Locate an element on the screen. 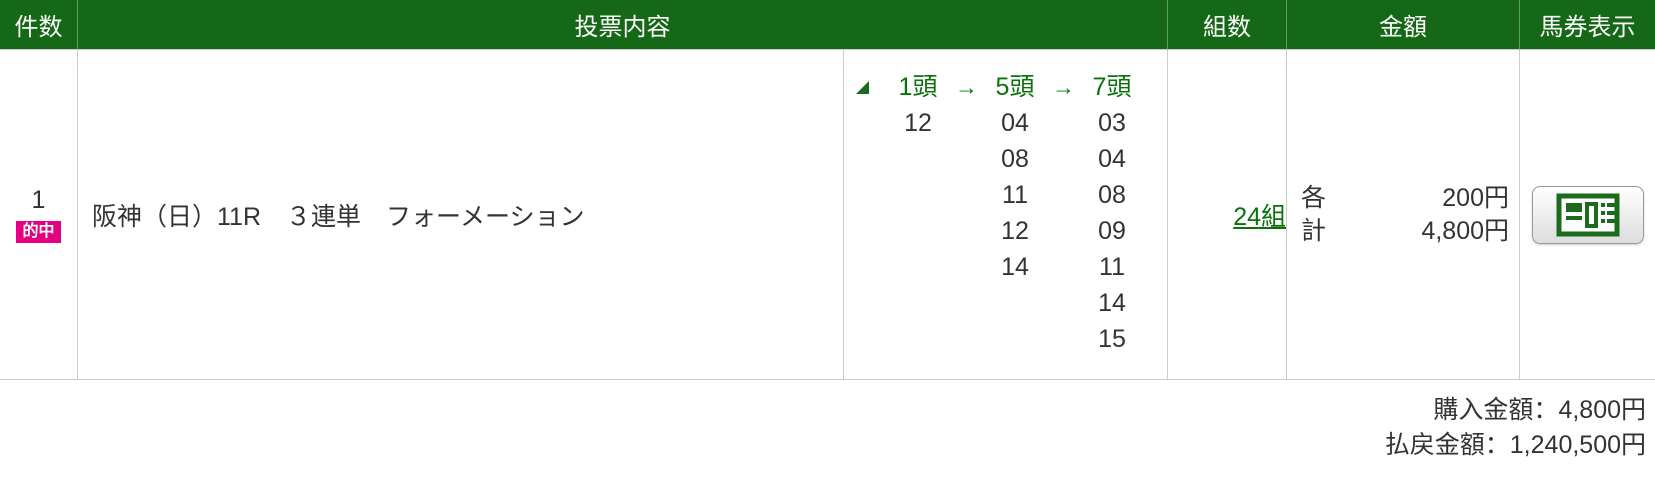 The height and width of the screenshot is (489, 1655). column-header-combinations: 組数 is located at coordinates (1226, 25).